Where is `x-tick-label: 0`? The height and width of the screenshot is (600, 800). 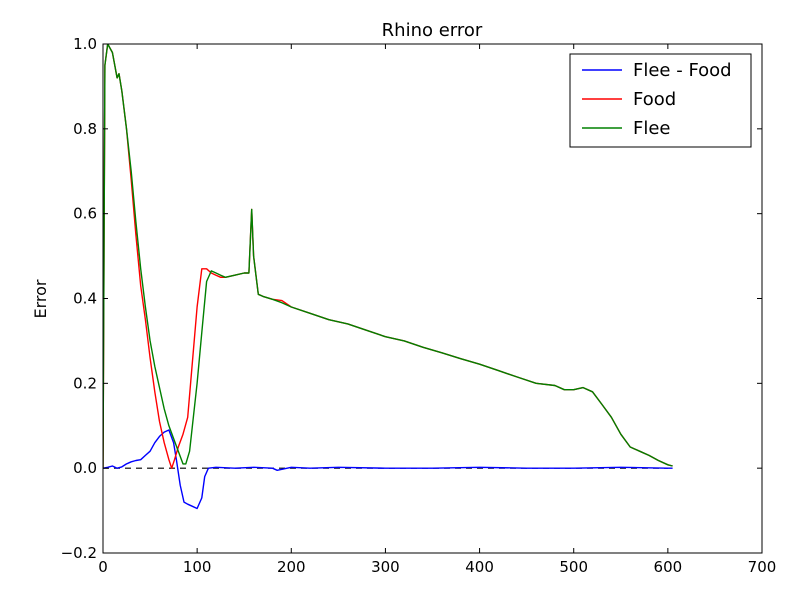
x-tick-label: 0 is located at coordinates (103, 567).